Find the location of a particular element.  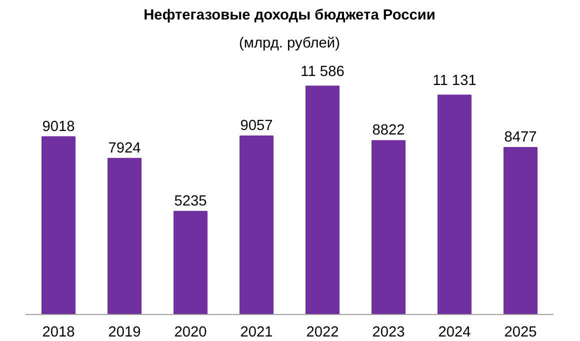

data-label: 8822 is located at coordinates (388, 130).